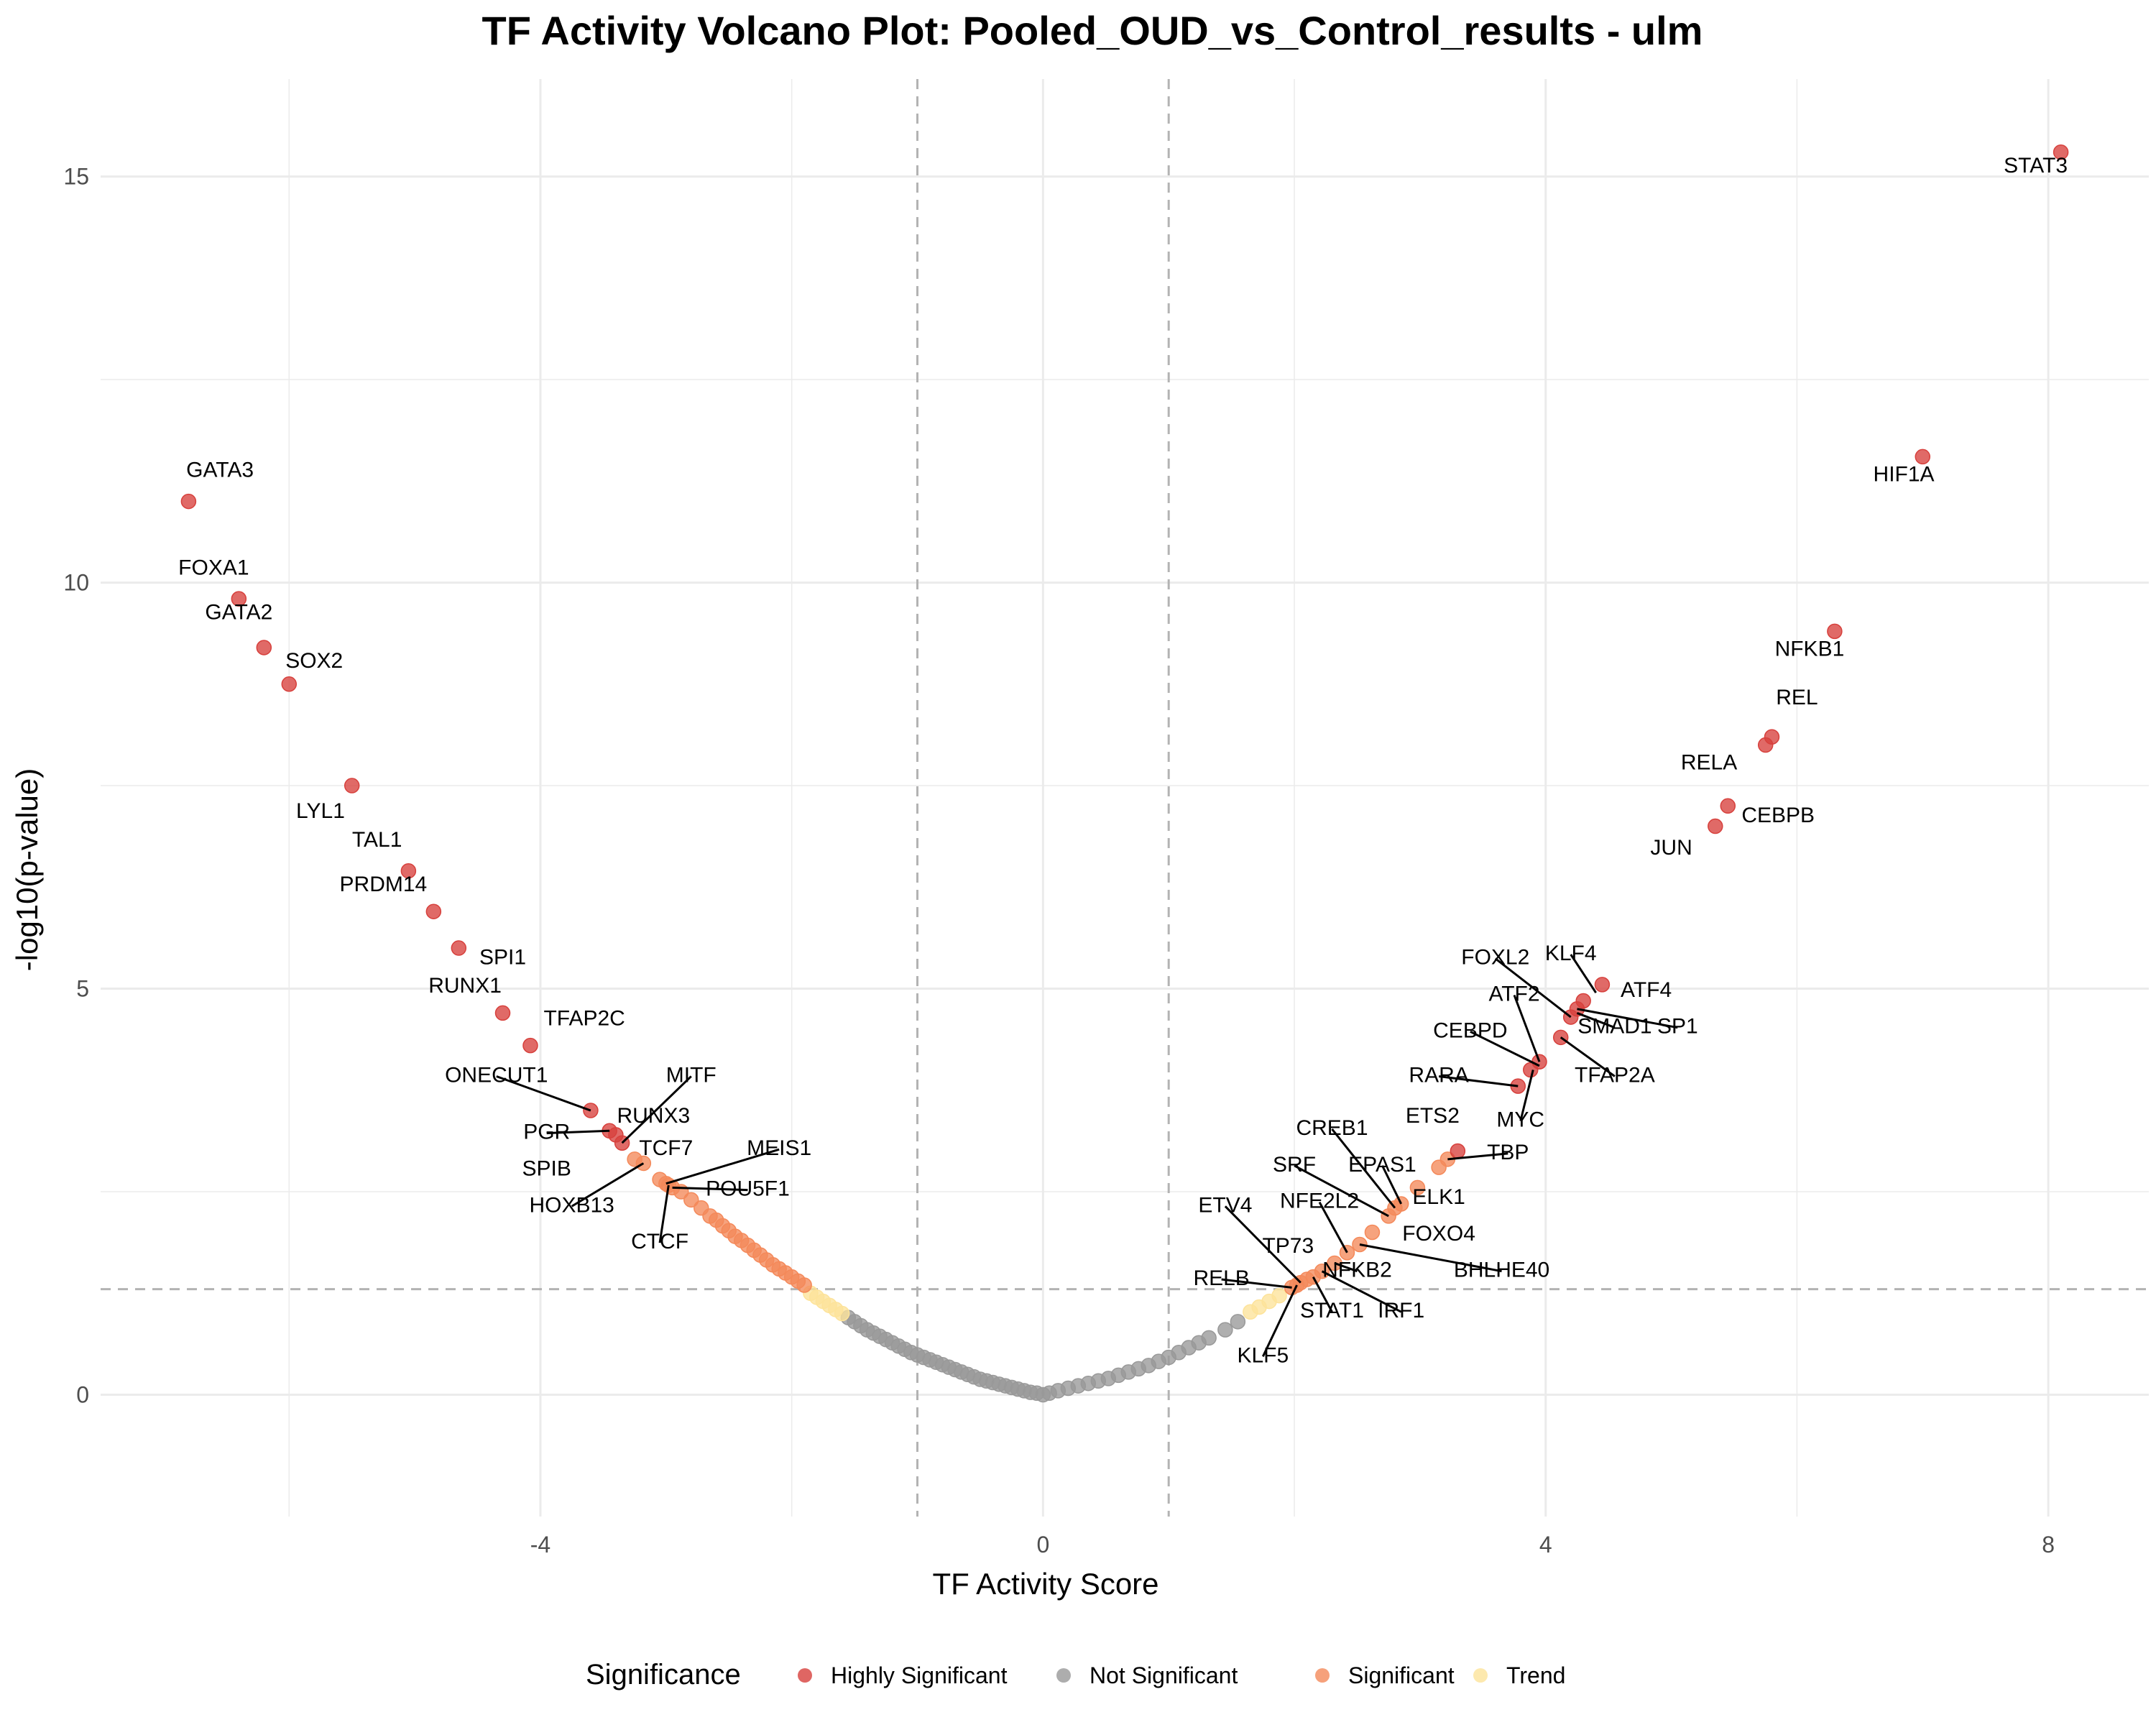 The height and width of the screenshot is (1725, 2156). What do you see at coordinates (1221, 1278) in the screenshot?
I see `point-label: RELB` at bounding box center [1221, 1278].